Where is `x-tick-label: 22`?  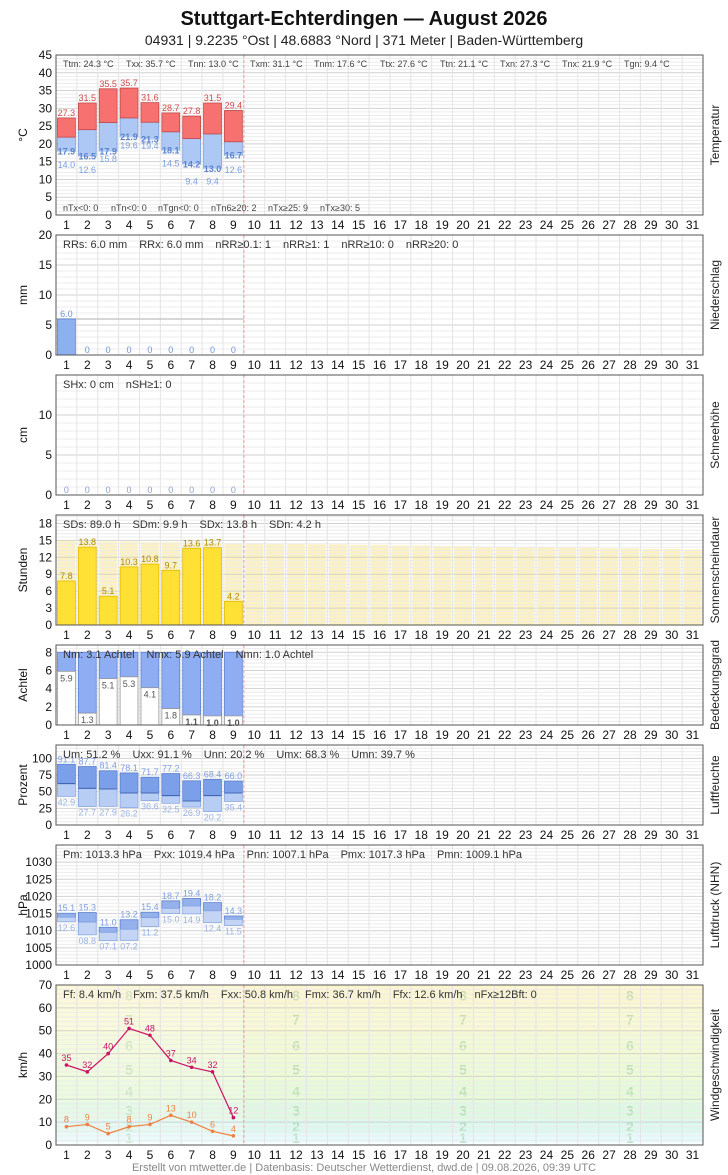 x-tick-label: 22 is located at coordinates (505, 505).